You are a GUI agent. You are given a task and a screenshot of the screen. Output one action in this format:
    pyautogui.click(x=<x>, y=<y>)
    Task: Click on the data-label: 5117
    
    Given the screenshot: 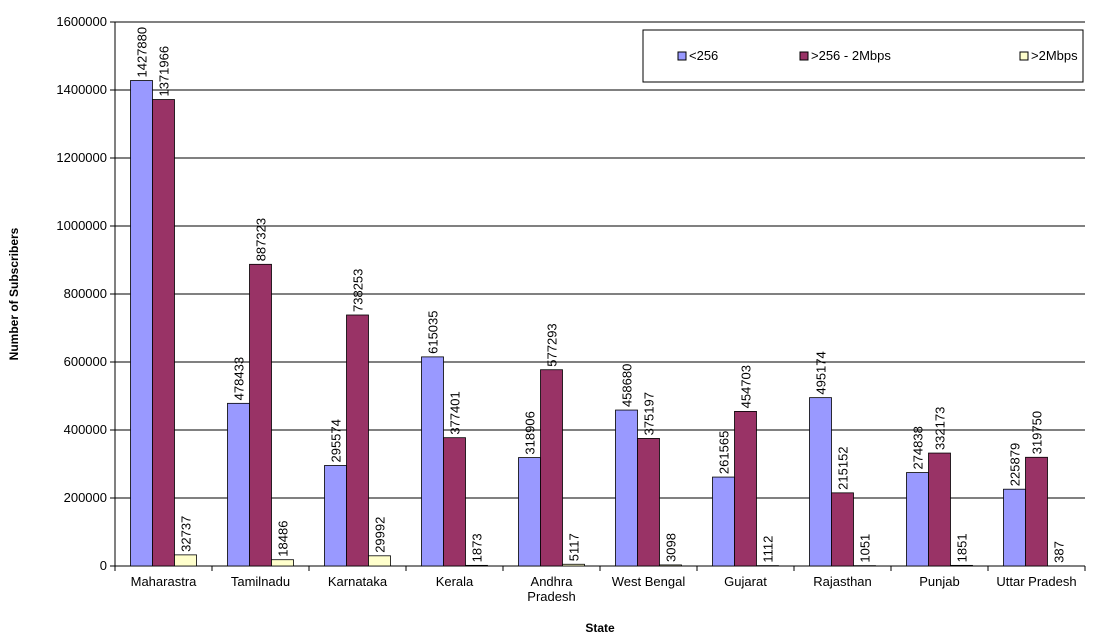 What is the action you would take?
    pyautogui.click(x=574, y=547)
    